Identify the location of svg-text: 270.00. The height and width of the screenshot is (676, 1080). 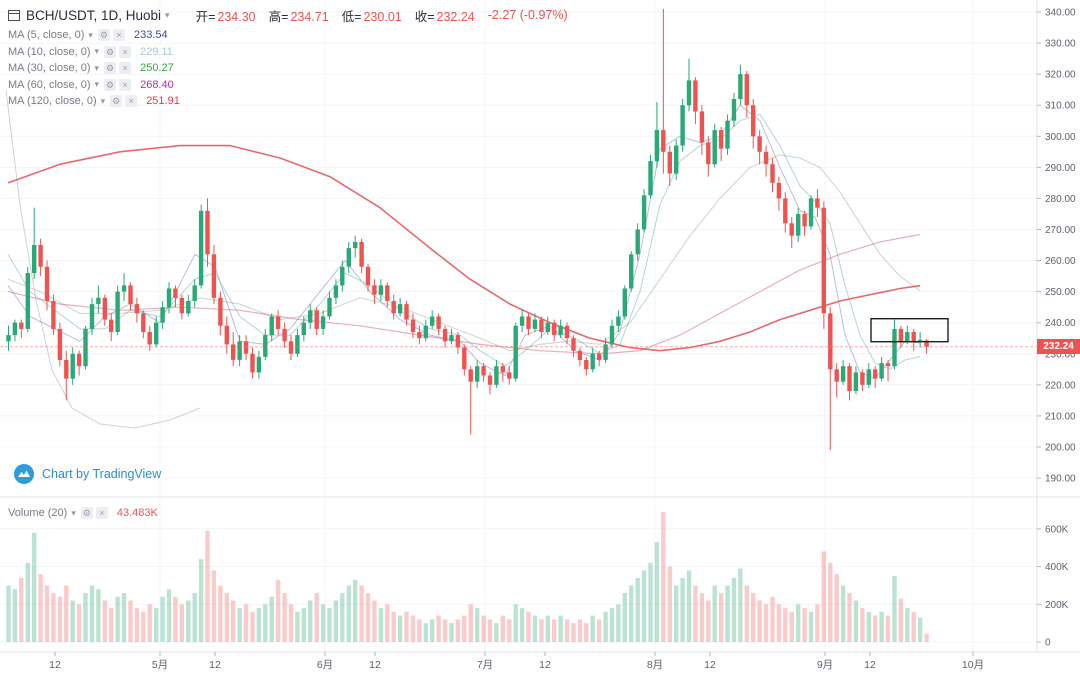
(1060, 230).